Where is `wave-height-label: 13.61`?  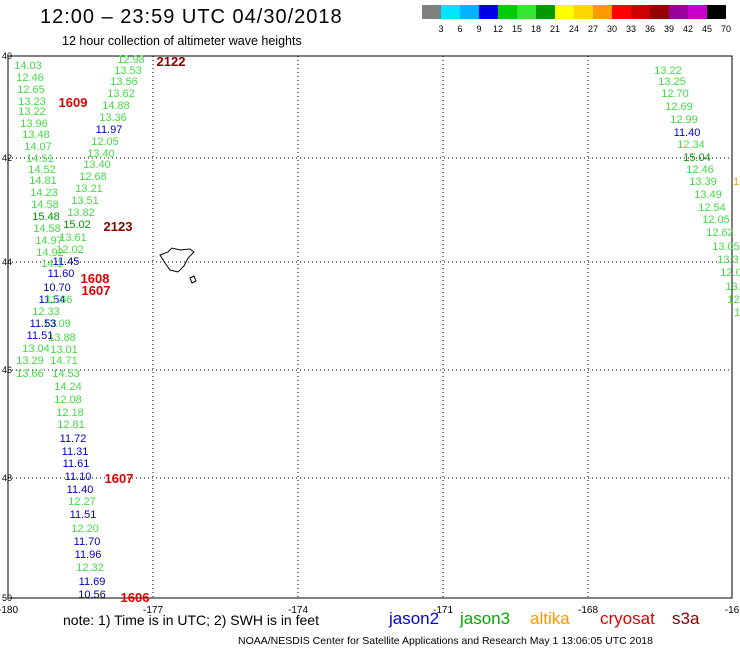 wave-height-label: 13.61 is located at coordinates (73, 238).